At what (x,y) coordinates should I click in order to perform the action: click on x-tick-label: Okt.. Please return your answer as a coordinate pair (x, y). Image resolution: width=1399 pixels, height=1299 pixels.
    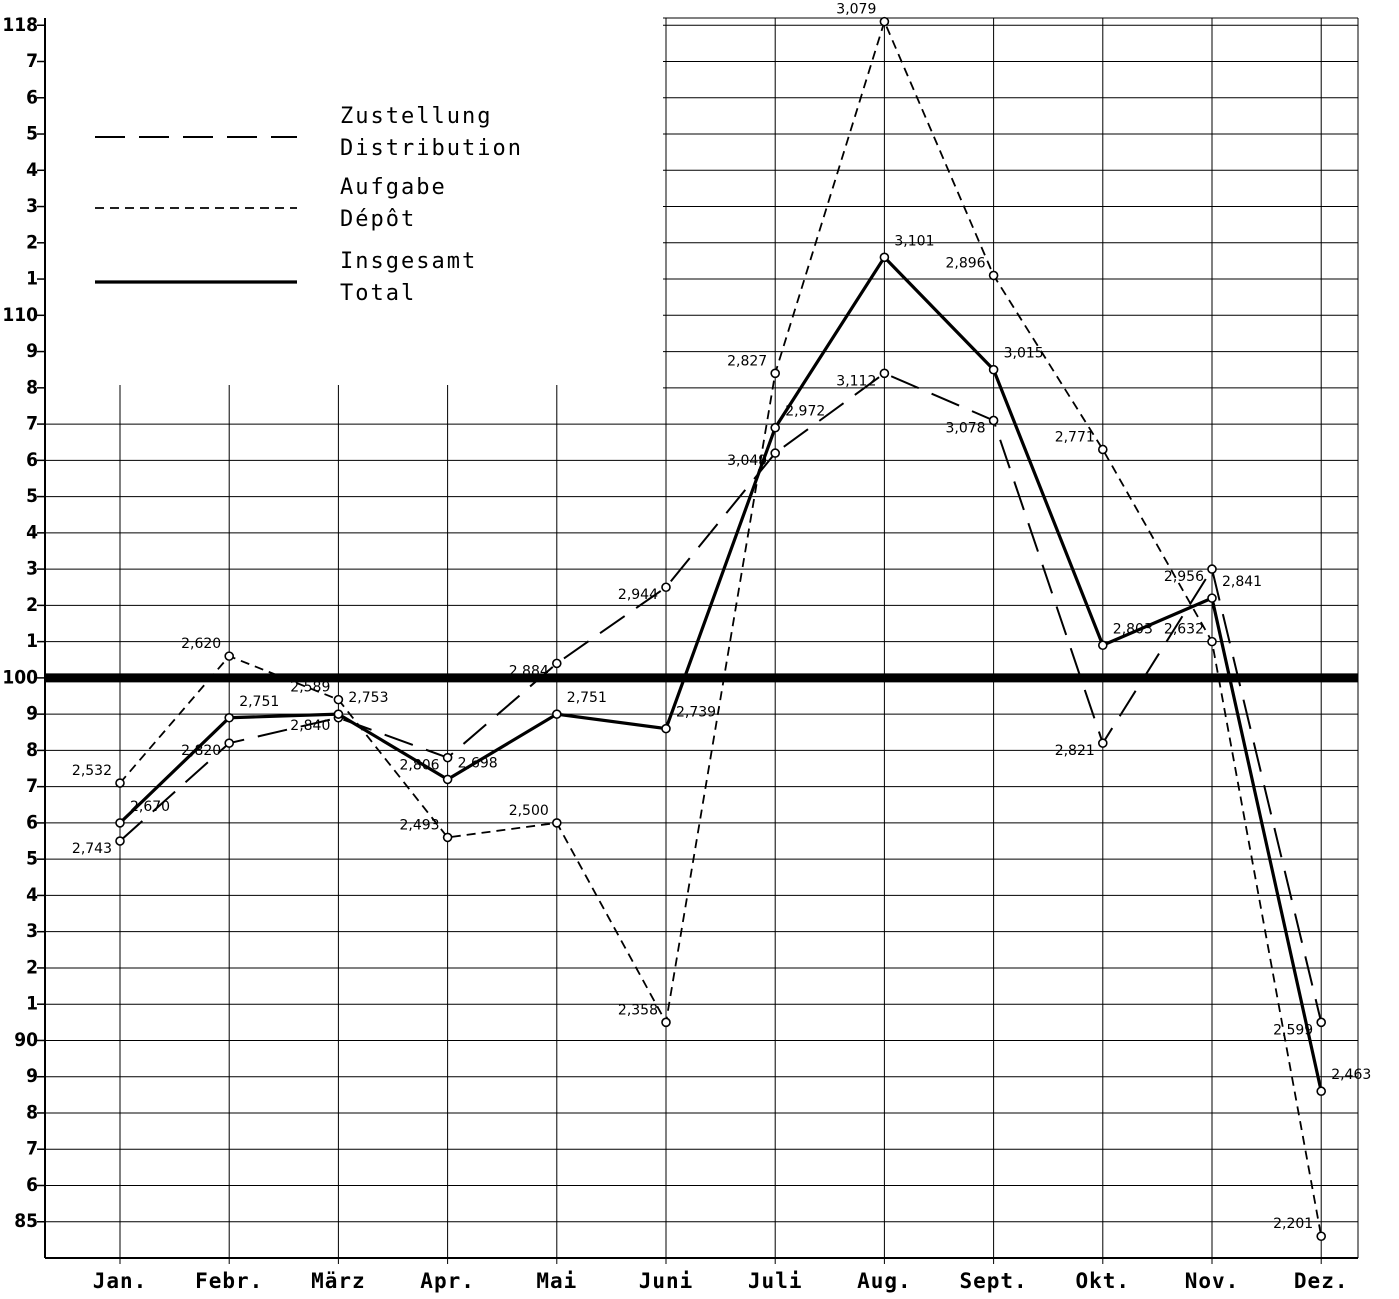
    Looking at the image, I should click on (1103, 1281).